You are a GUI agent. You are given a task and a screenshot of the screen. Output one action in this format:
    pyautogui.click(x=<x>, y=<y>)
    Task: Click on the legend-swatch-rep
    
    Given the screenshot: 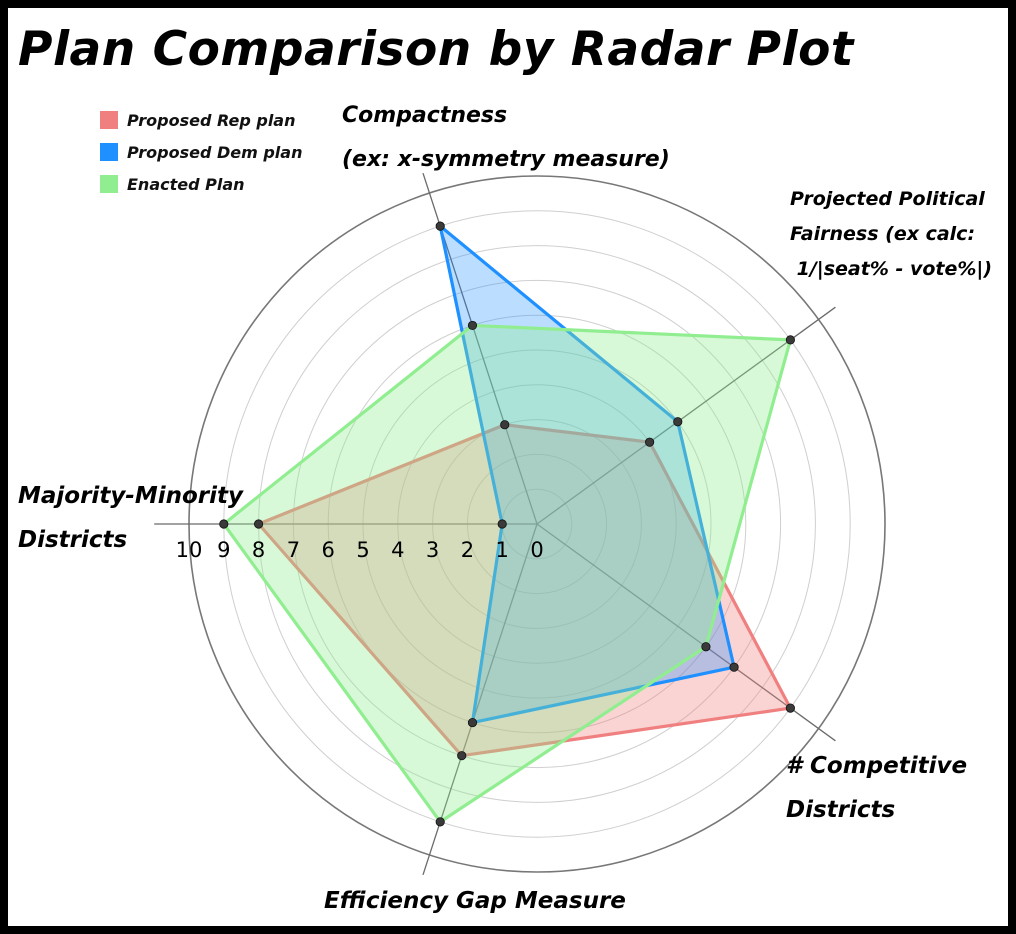 What is the action you would take?
    pyautogui.click(x=109, y=120)
    